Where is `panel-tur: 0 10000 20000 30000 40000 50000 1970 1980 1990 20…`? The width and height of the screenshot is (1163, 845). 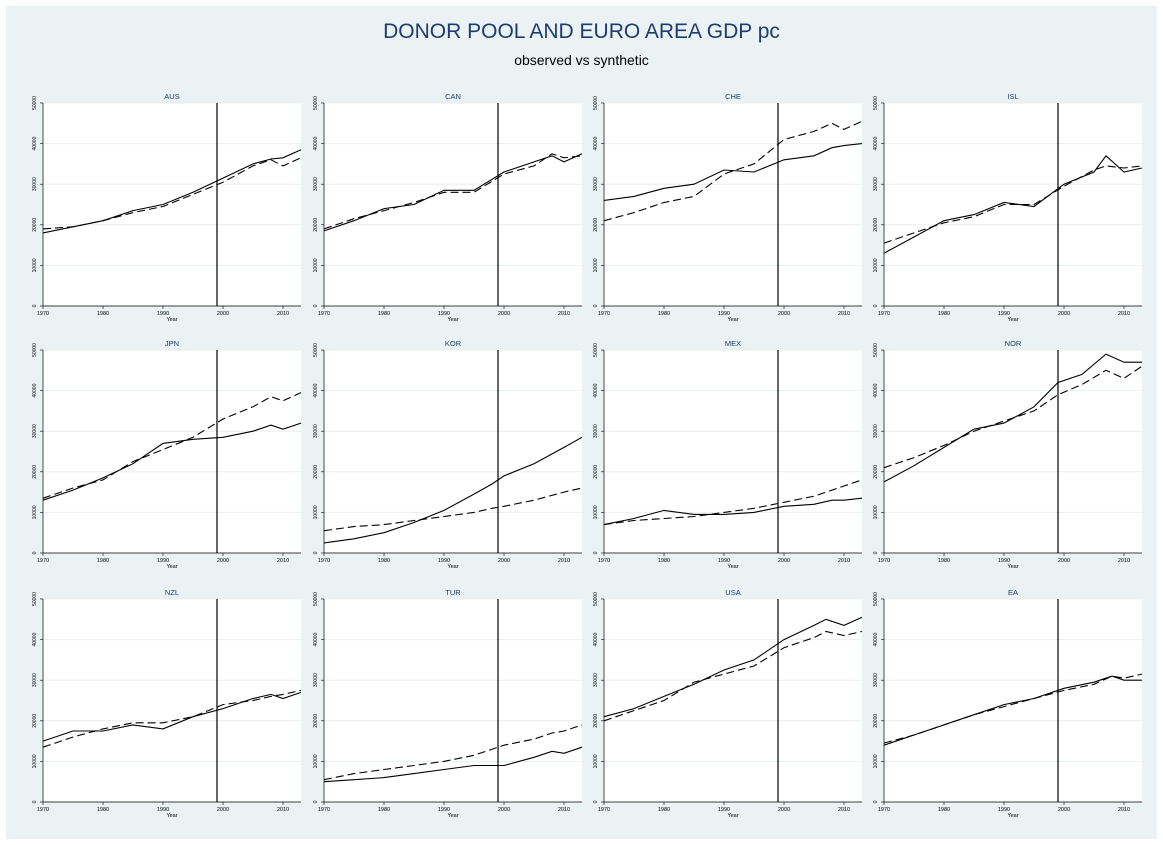 panel-tur: 0 10000 20000 30000 40000 50000 1970 1980 1990 20… is located at coordinates (448, 703).